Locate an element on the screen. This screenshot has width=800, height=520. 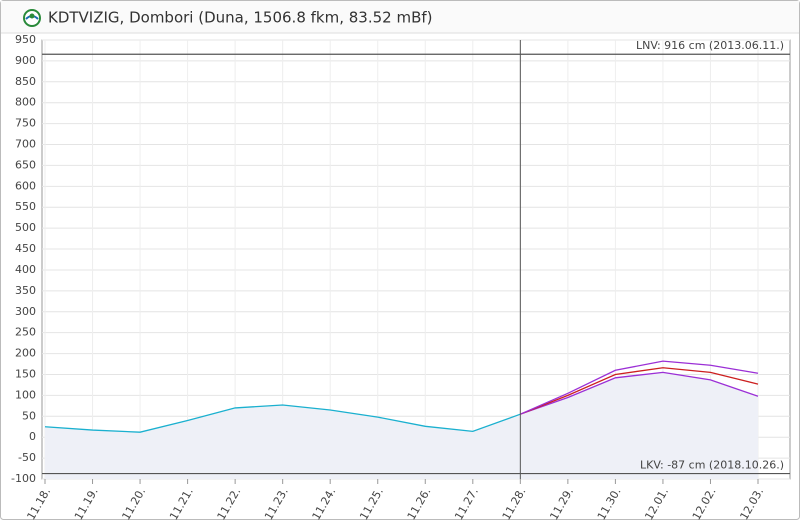
y-tick-label: 150 is located at coordinates (25, 373).